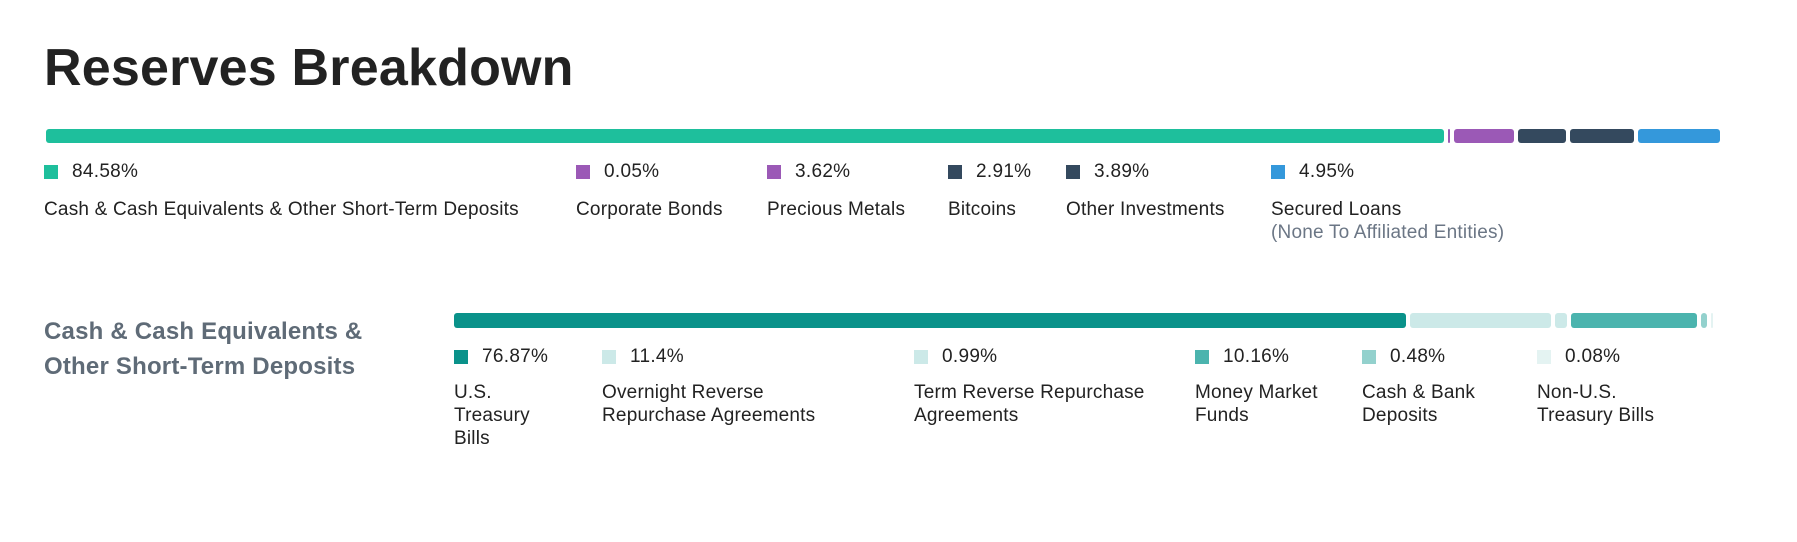 This screenshot has height=542, width=1797. What do you see at coordinates (105, 171) in the screenshot?
I see `legend-value: 84.58%` at bounding box center [105, 171].